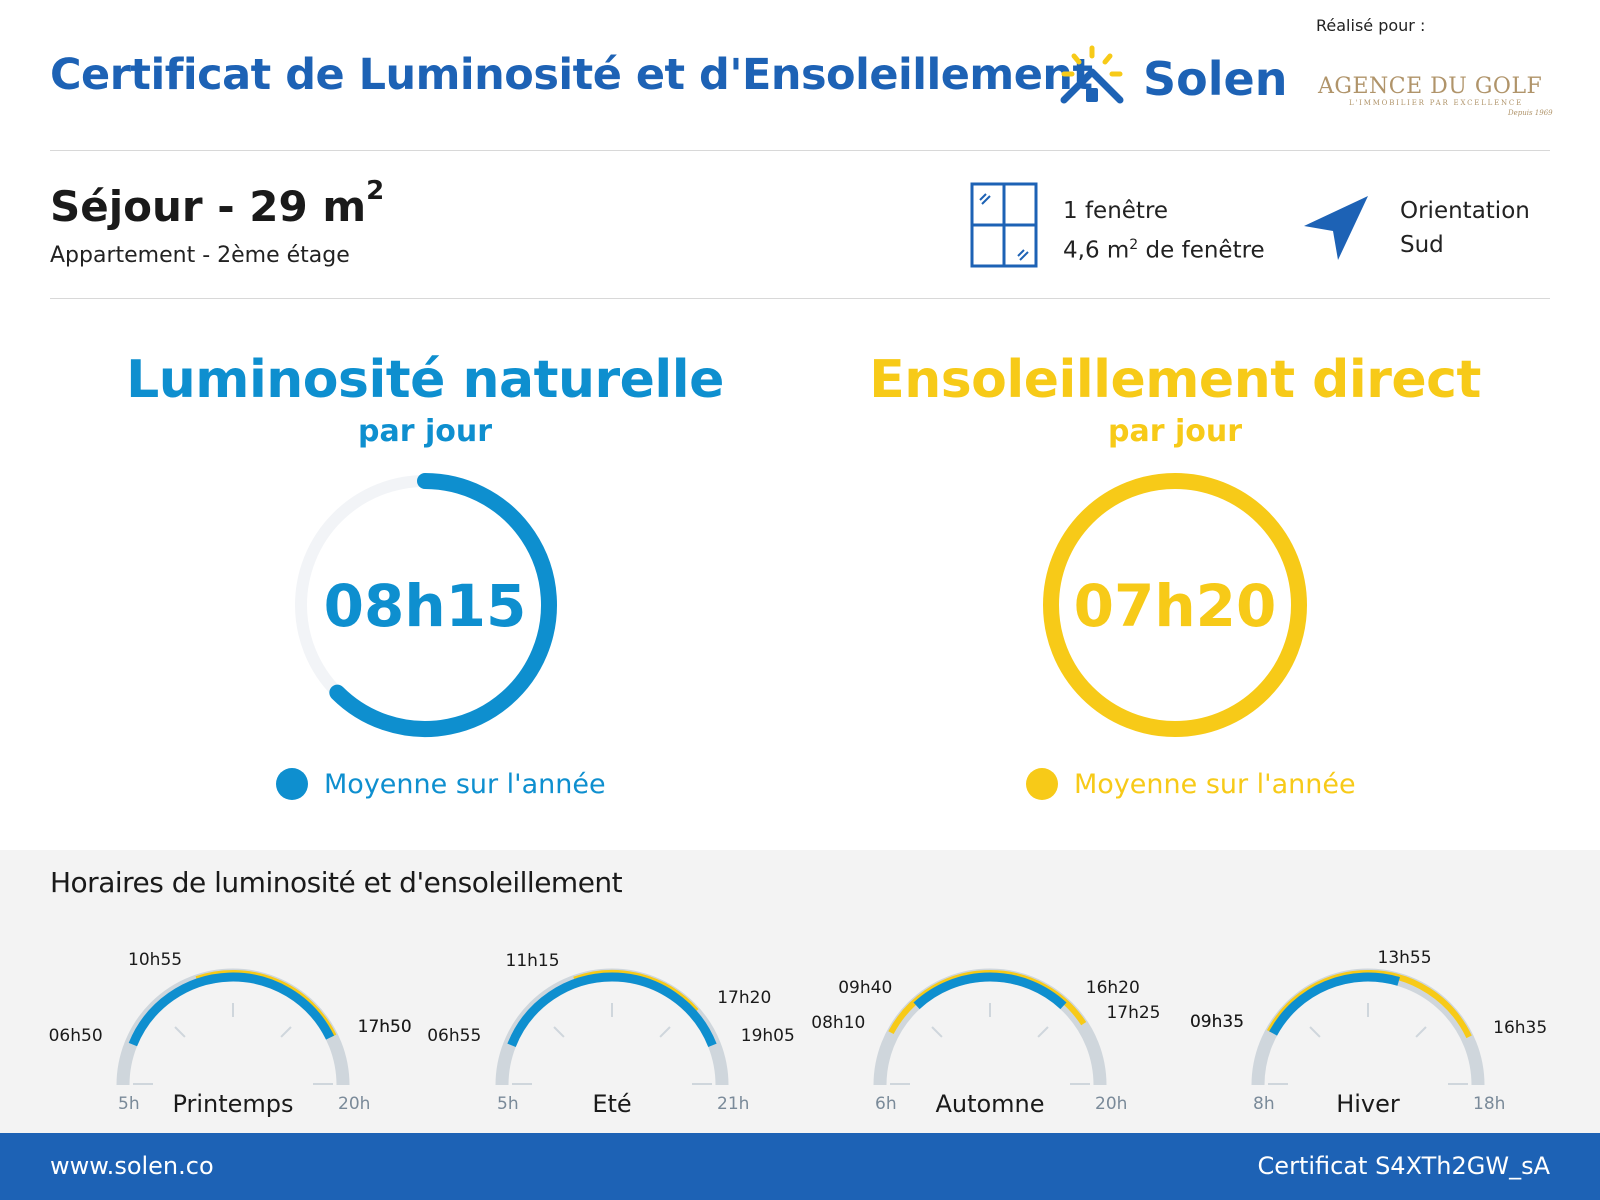 The height and width of the screenshot is (1200, 1600). I want to click on luminosity-gauge, so click(426, 605).